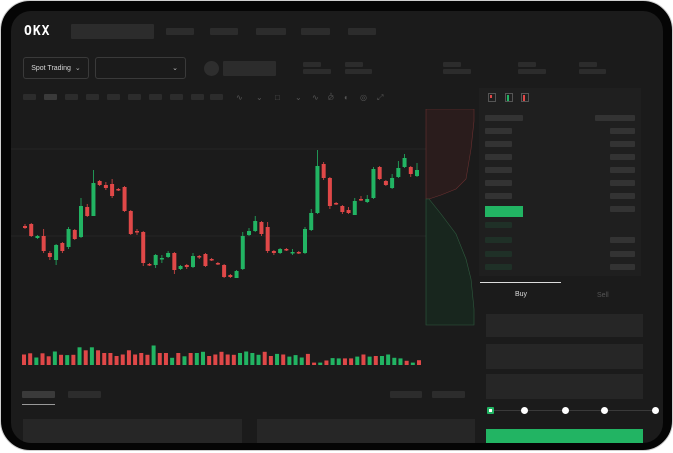  I want to click on indicator-icon: ∿, so click(239, 97).